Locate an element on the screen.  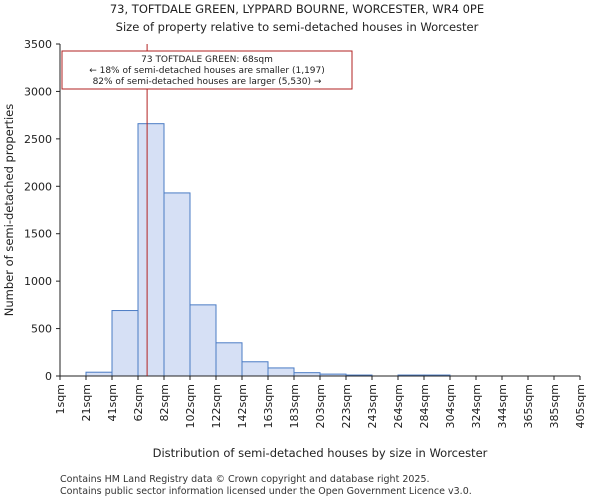
x-tick-label-62sqm: 62sqm is located at coordinates (138, 402).